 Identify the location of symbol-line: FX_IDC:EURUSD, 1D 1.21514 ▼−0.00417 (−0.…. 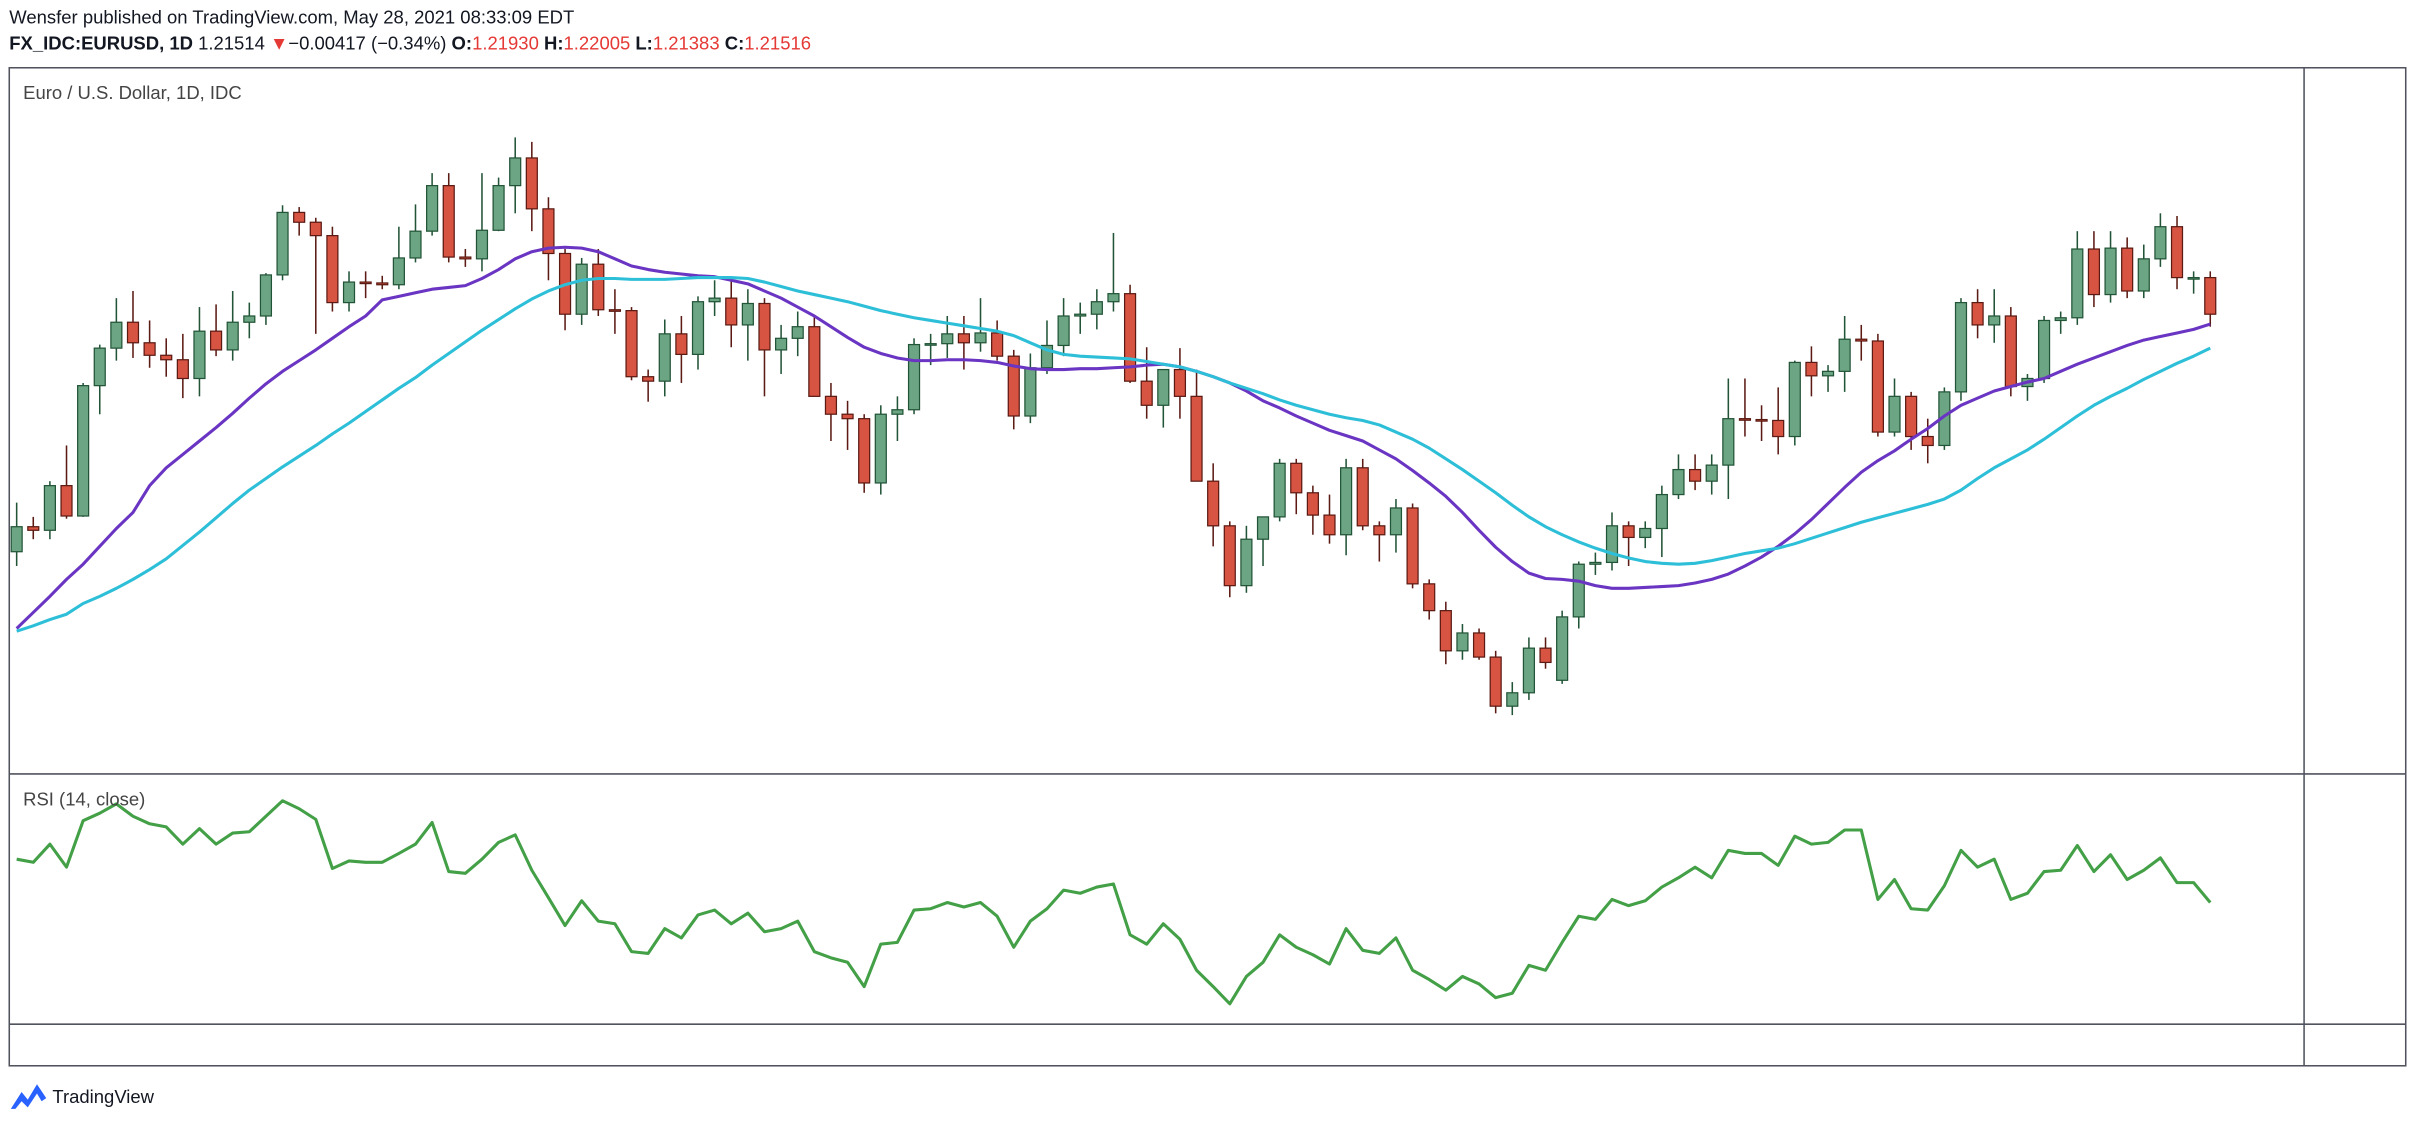
(410, 43).